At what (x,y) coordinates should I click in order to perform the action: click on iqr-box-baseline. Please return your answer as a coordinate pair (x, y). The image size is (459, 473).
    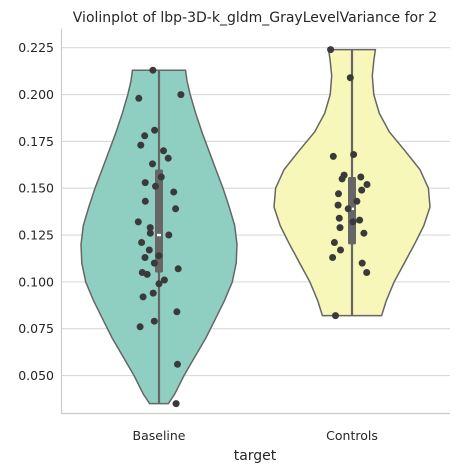
    Looking at the image, I should click on (159, 221).